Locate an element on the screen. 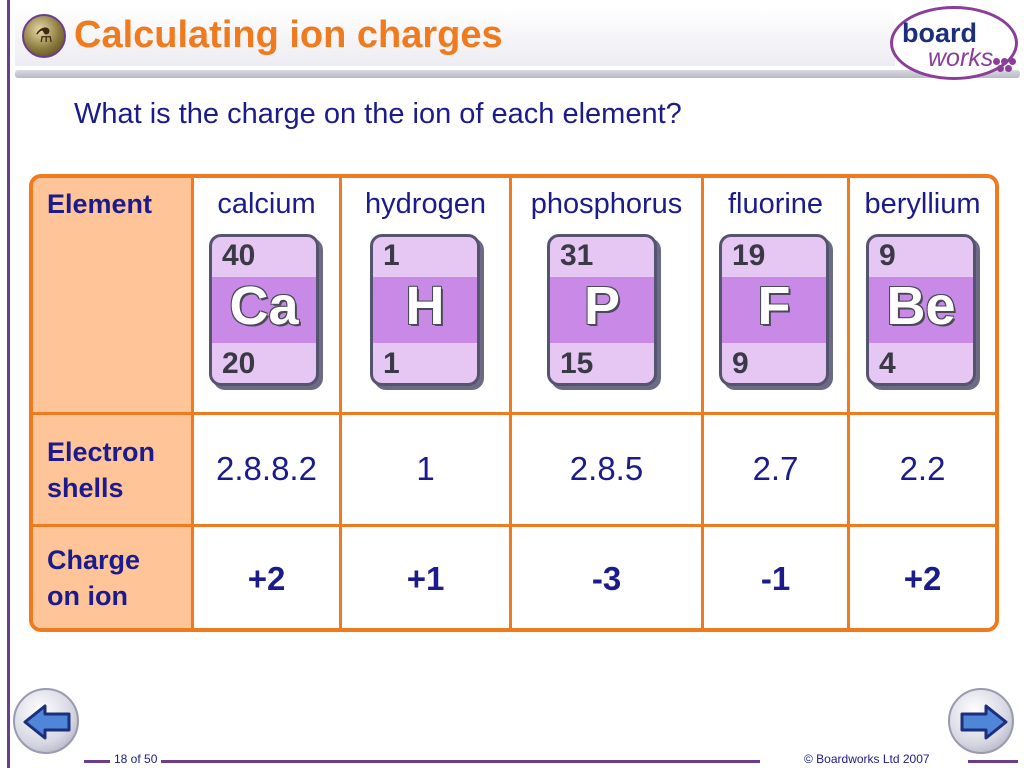 The width and height of the screenshot is (1024, 768). element-name-hydrogen: hydrogen is located at coordinates (425, 204).